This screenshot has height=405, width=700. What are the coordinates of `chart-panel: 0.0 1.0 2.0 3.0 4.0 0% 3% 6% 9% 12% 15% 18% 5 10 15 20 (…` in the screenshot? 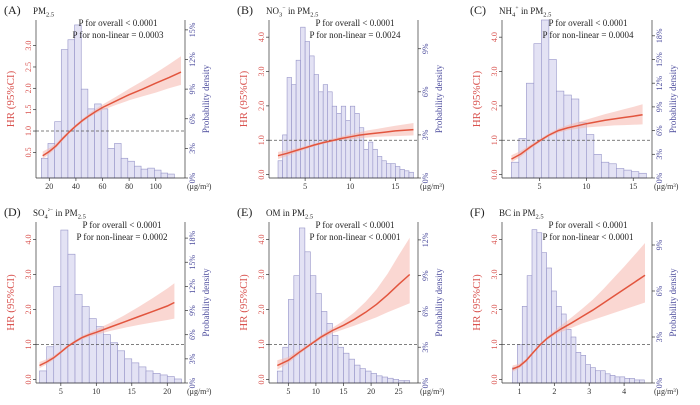 It's located at (108, 300).